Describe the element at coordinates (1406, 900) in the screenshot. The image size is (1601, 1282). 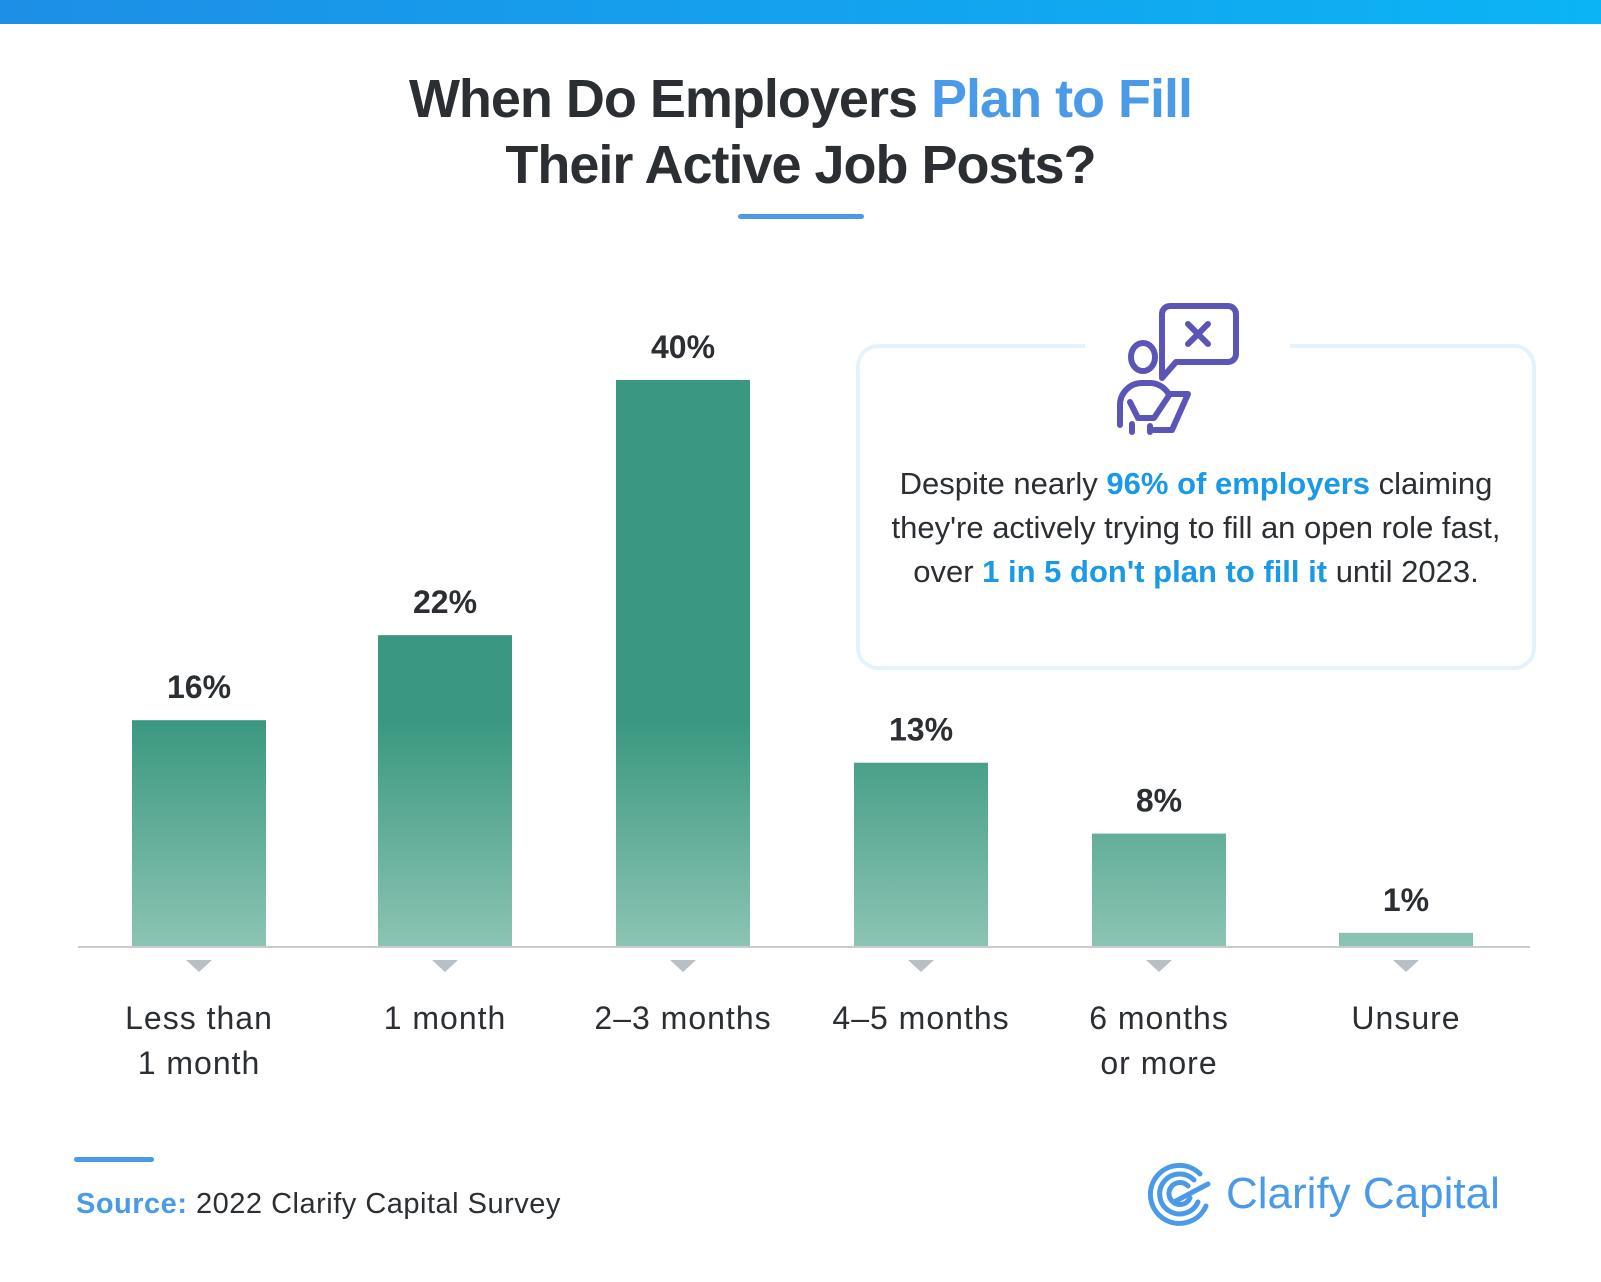
I see `data-label-5: 1%` at that location.